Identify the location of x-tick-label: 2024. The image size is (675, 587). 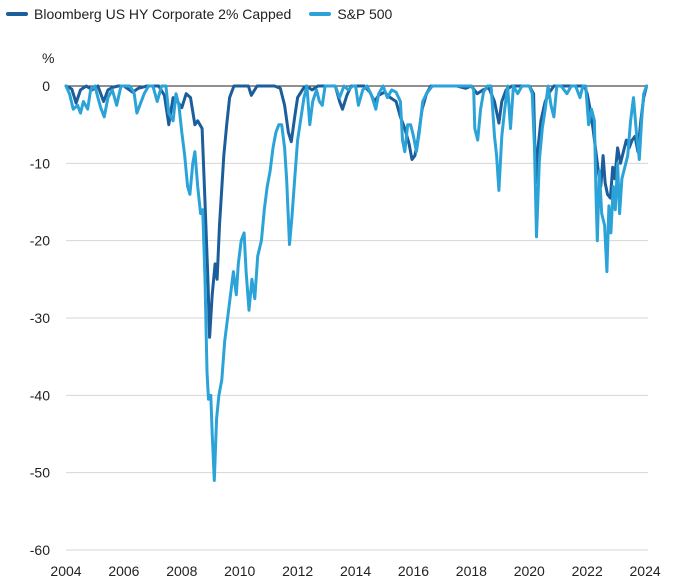
(645, 571).